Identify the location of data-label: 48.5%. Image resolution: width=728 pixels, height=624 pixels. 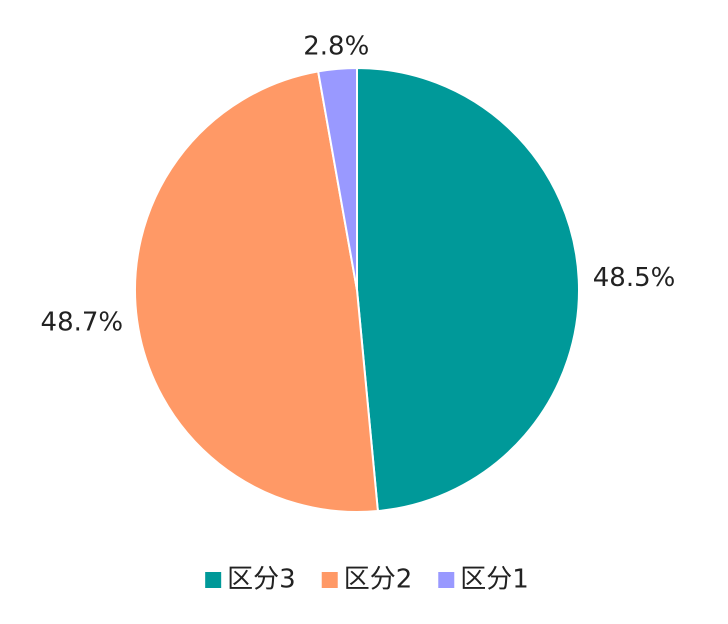
(634, 278).